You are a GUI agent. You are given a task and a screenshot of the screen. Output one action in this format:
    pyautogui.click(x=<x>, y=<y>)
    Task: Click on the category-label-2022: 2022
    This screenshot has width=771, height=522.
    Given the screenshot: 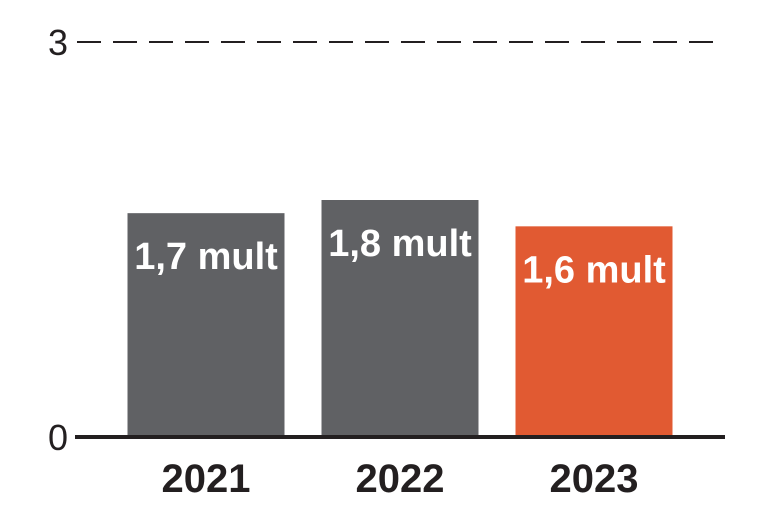 What is the action you would take?
    pyautogui.click(x=400, y=479)
    